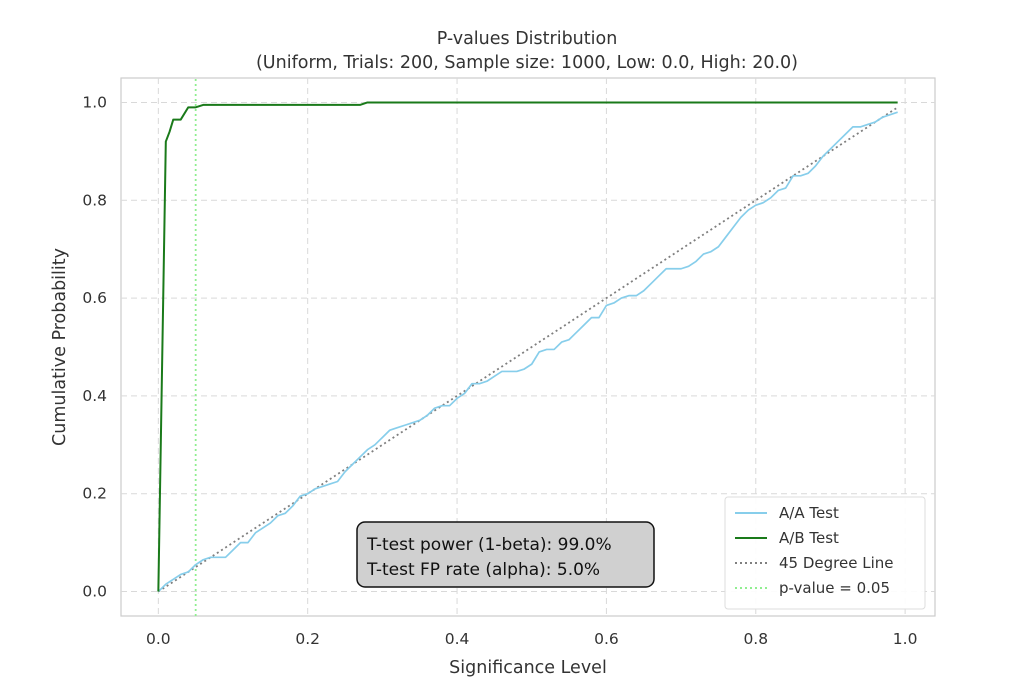 The width and height of the screenshot is (1024, 689). What do you see at coordinates (94, 298) in the screenshot?
I see `y-tick-label: 0.6` at bounding box center [94, 298].